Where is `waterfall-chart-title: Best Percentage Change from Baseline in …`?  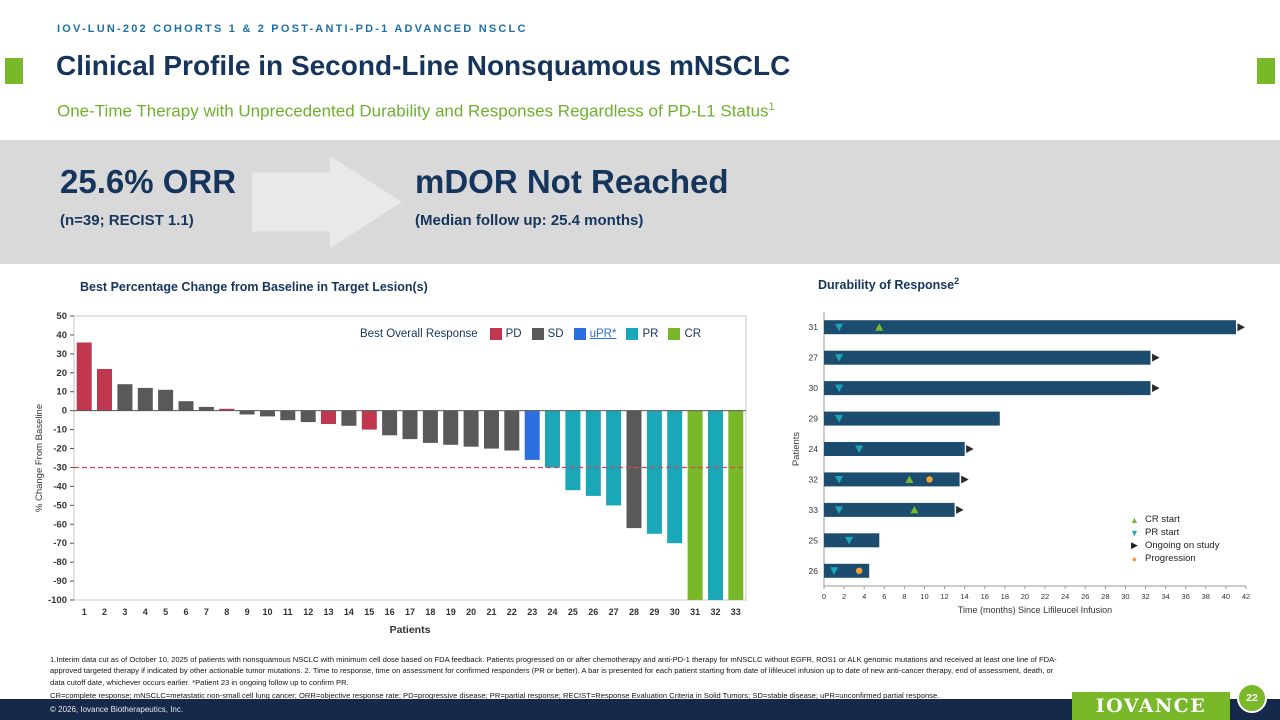 waterfall-chart-title: Best Percentage Change from Baseline in … is located at coordinates (254, 287).